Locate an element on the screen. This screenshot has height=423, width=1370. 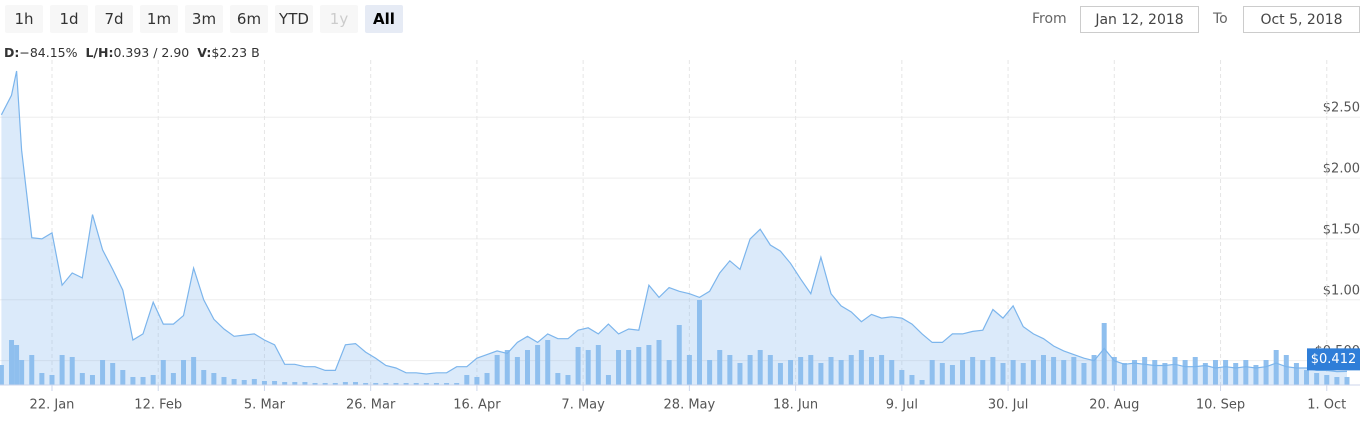
to-input: Oct 5, 2018 is located at coordinates (1301, 19).